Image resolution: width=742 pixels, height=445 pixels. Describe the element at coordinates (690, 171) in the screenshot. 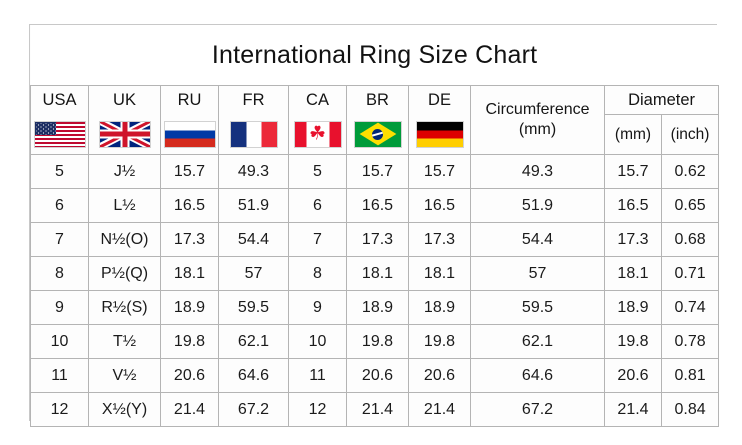

I see `cell: 0.62` at that location.